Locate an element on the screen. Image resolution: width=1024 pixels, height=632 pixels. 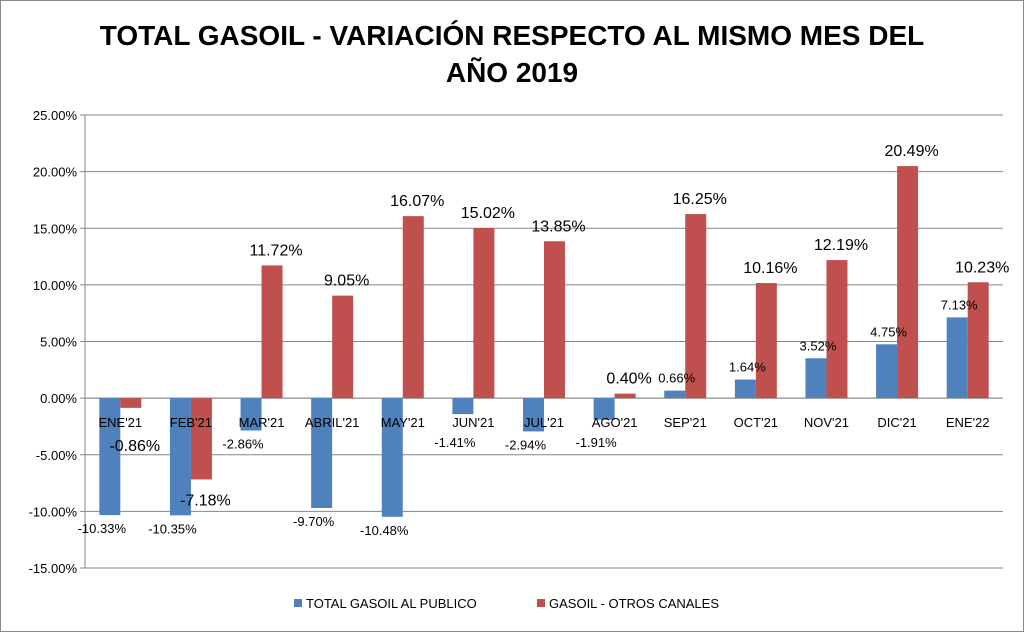
legend-label: TOTAL GASOIL AL PUBLICO is located at coordinates (391, 603).